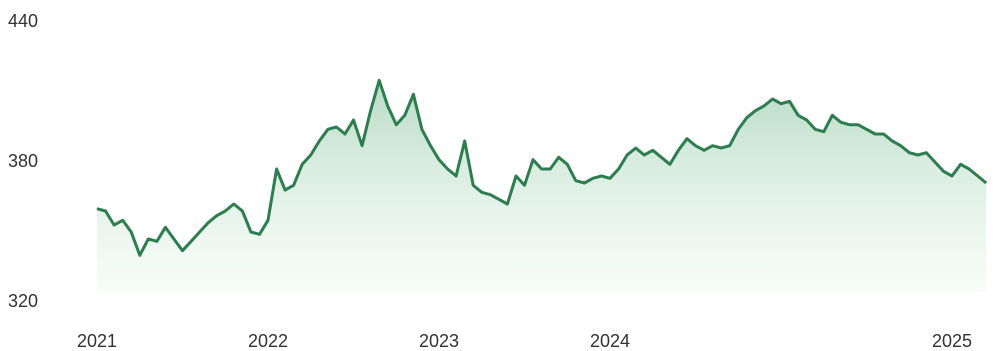 The height and width of the screenshot is (351, 993). What do you see at coordinates (268, 341) in the screenshot?
I see `x-tick-label: 2022` at bounding box center [268, 341].